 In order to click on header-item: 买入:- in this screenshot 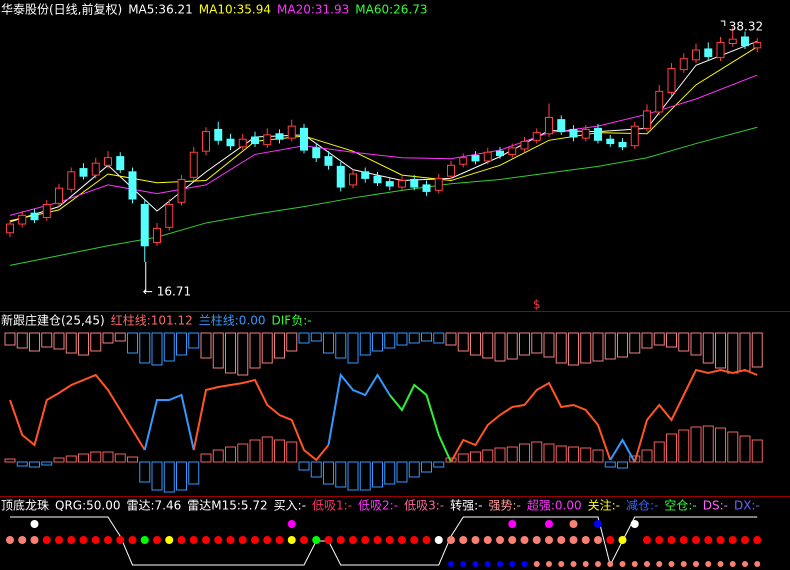, I will do `click(290, 506)`.